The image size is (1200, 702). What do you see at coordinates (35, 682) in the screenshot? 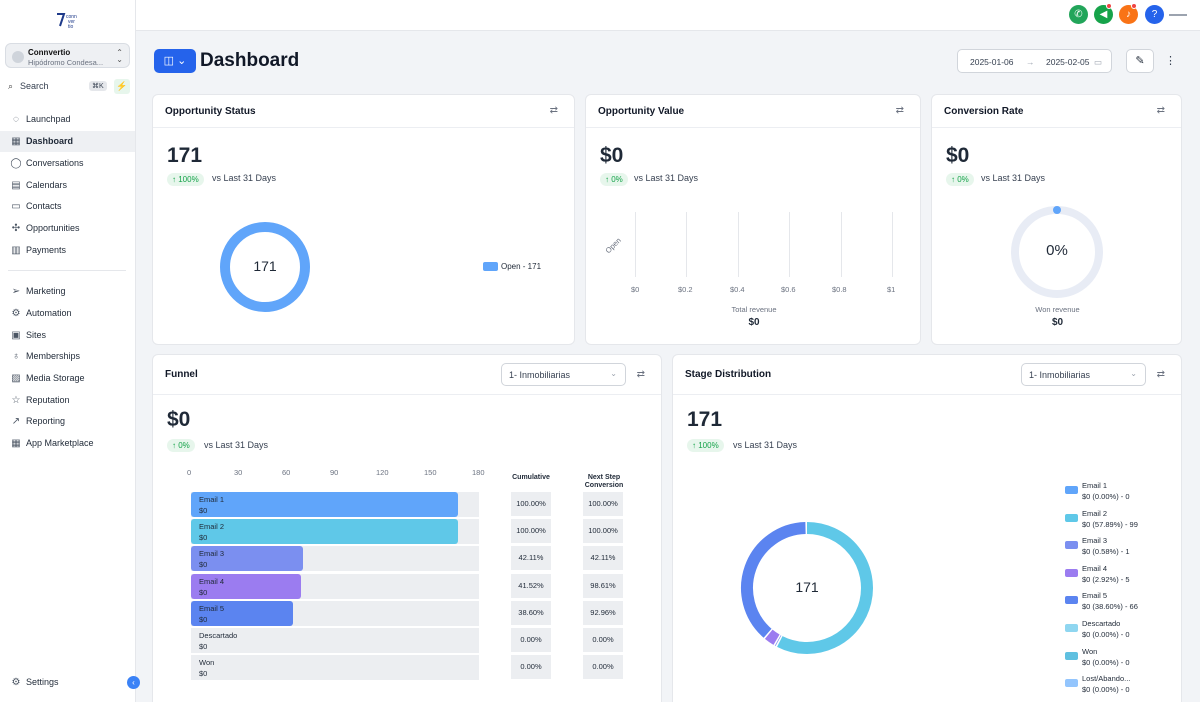
I see `sidebar-item-settings: ⚙ Settings` at bounding box center [35, 682].